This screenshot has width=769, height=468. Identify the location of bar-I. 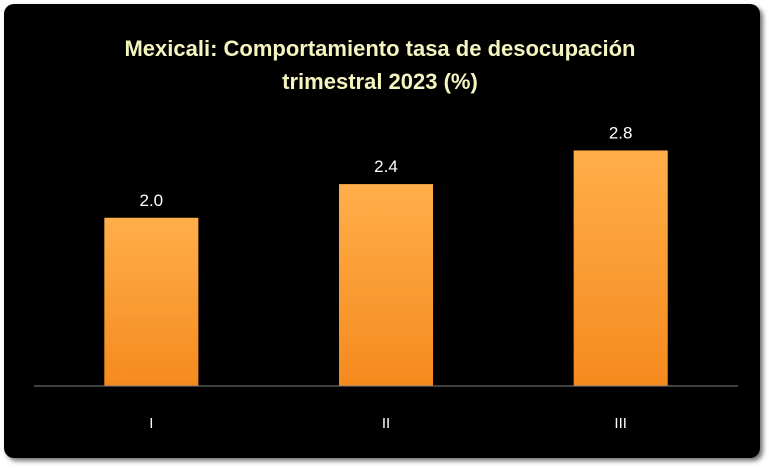
(151, 301).